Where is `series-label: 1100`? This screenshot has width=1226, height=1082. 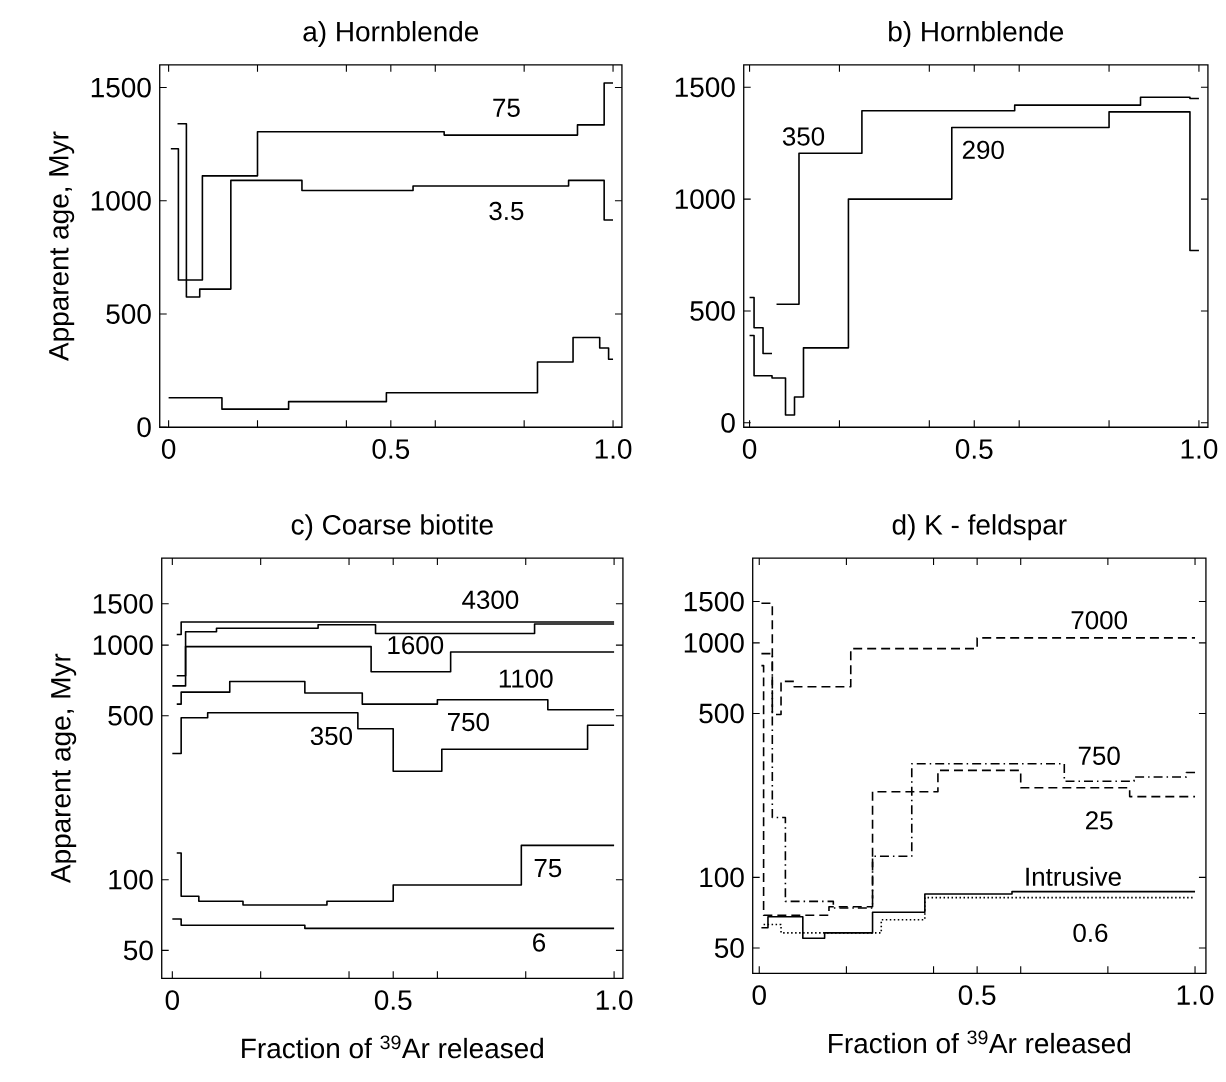
series-label: 1100 is located at coordinates (526, 678).